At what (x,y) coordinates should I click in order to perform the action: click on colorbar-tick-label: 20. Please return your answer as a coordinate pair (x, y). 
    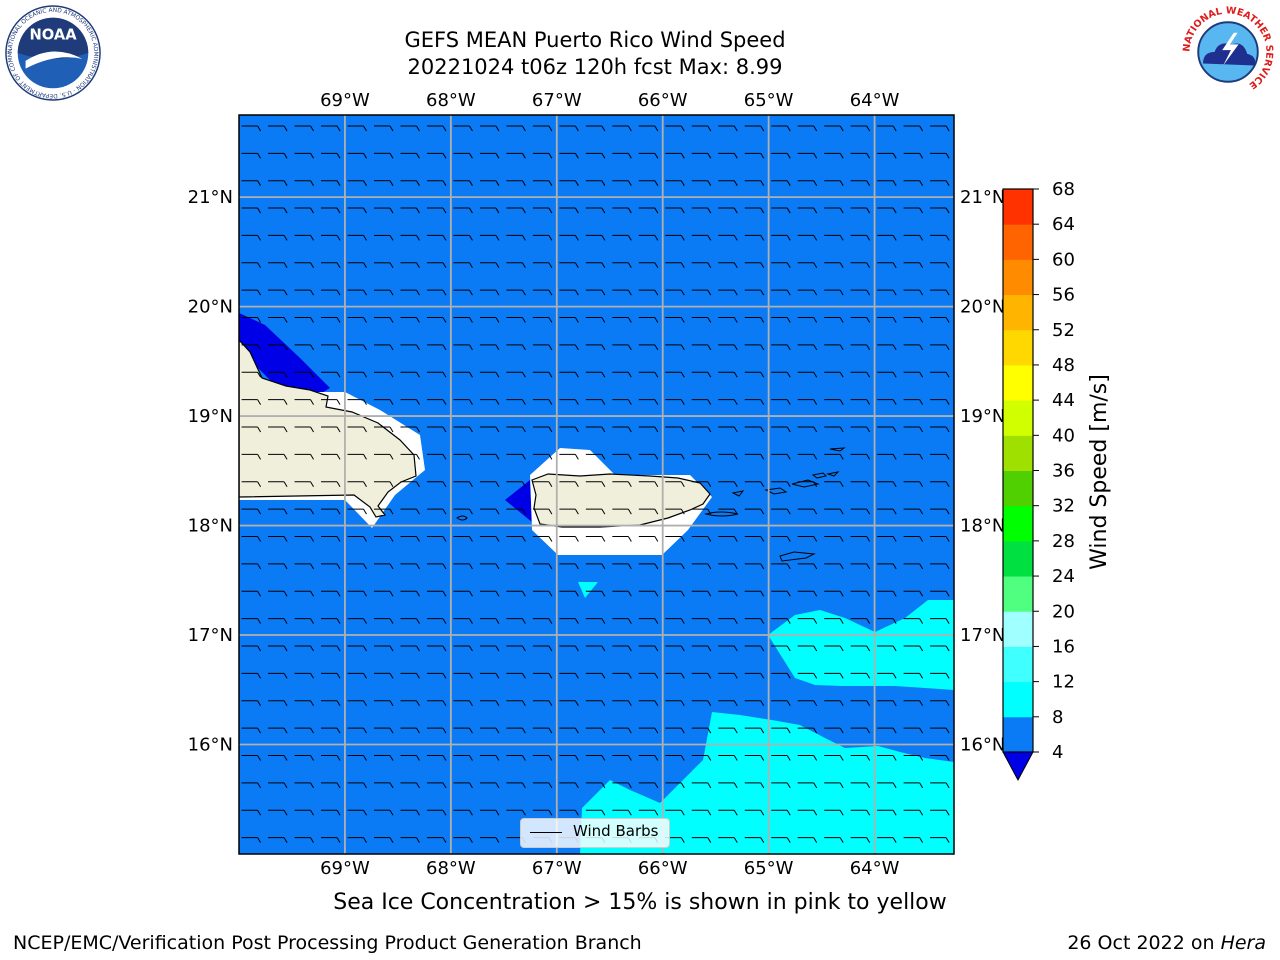
    Looking at the image, I should click on (1063, 611).